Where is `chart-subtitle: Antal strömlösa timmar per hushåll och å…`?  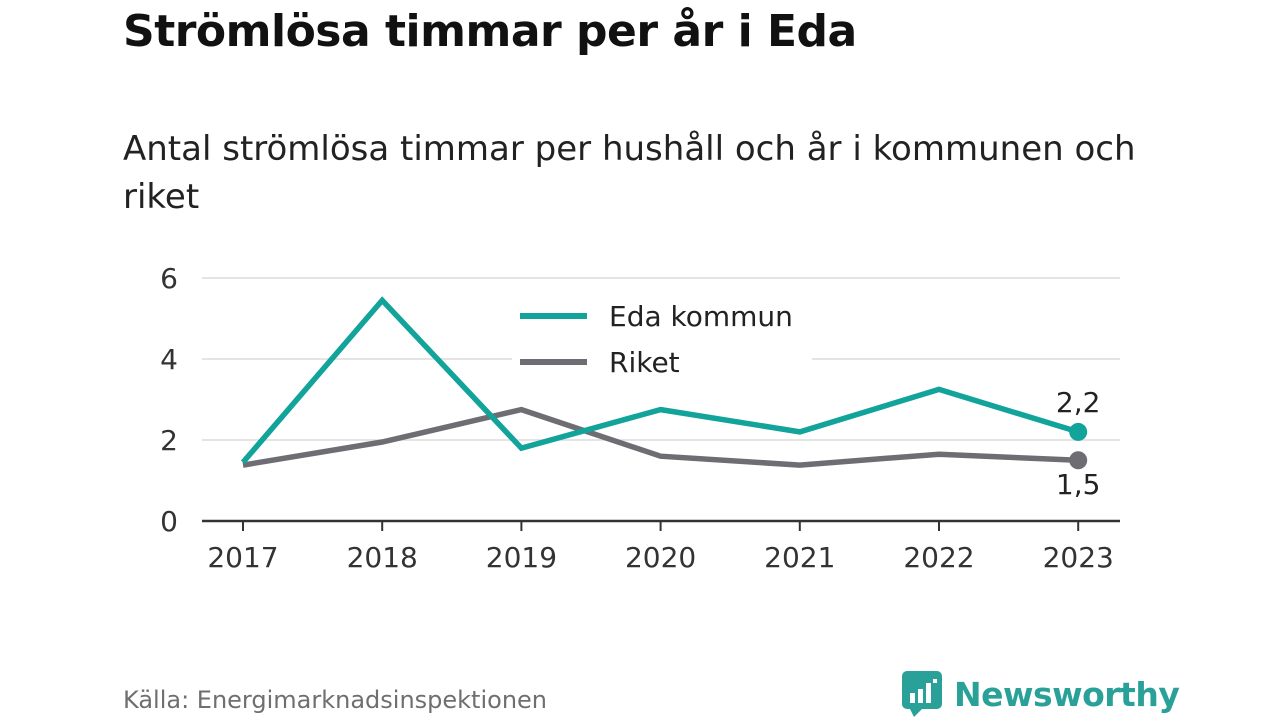 chart-subtitle: Antal strömlösa timmar per hushåll och å… is located at coordinates (629, 173).